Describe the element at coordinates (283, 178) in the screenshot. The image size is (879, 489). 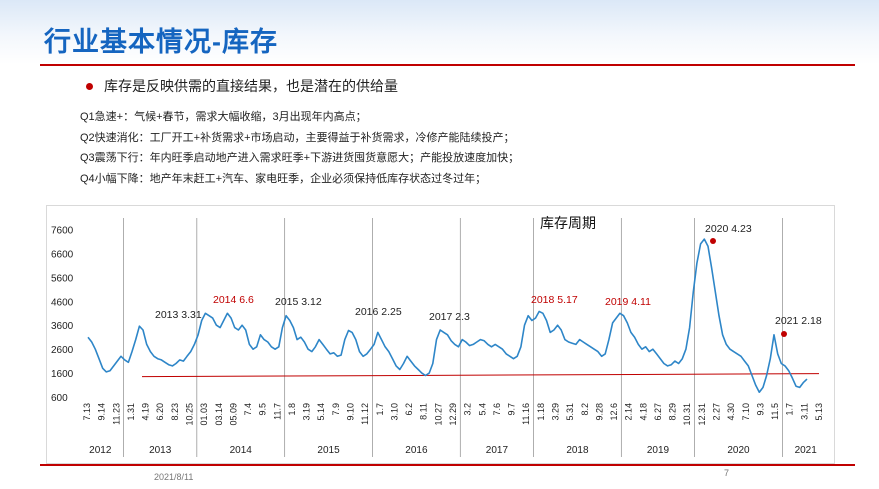
I see `quarter-note-q4: Q4小幅下降：地产年末赶工+汽车、家电旺季，企业必须保持低库存状态过冬过年；` at that location.